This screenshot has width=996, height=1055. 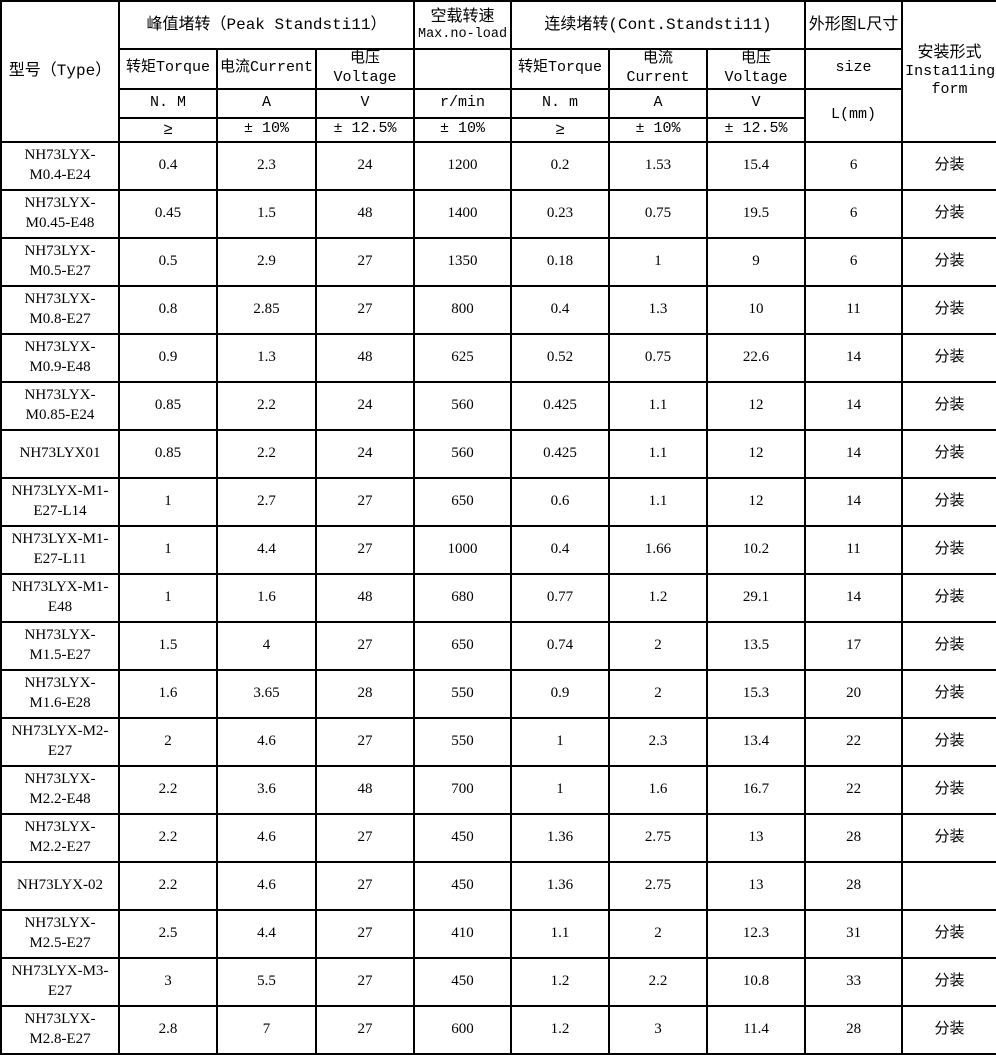 I want to click on model-cell: NH73LYX-M0.9-E48, so click(x=60, y=357).